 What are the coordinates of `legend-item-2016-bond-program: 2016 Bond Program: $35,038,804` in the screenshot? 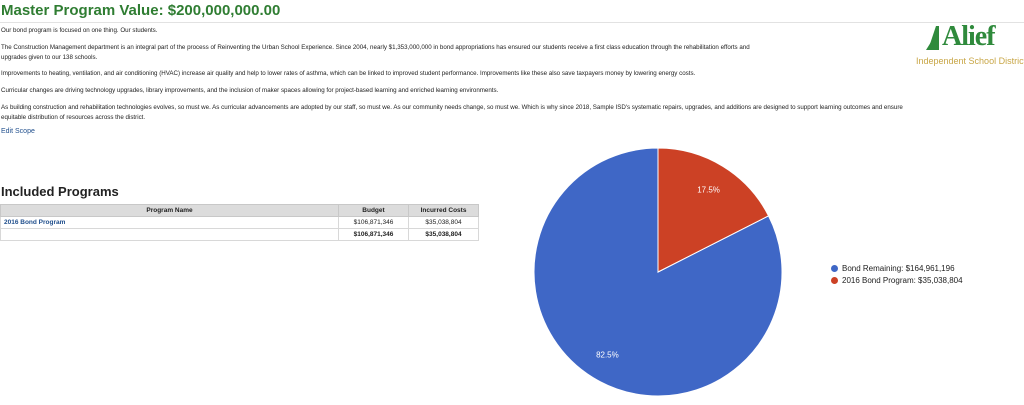 It's located at (897, 281).